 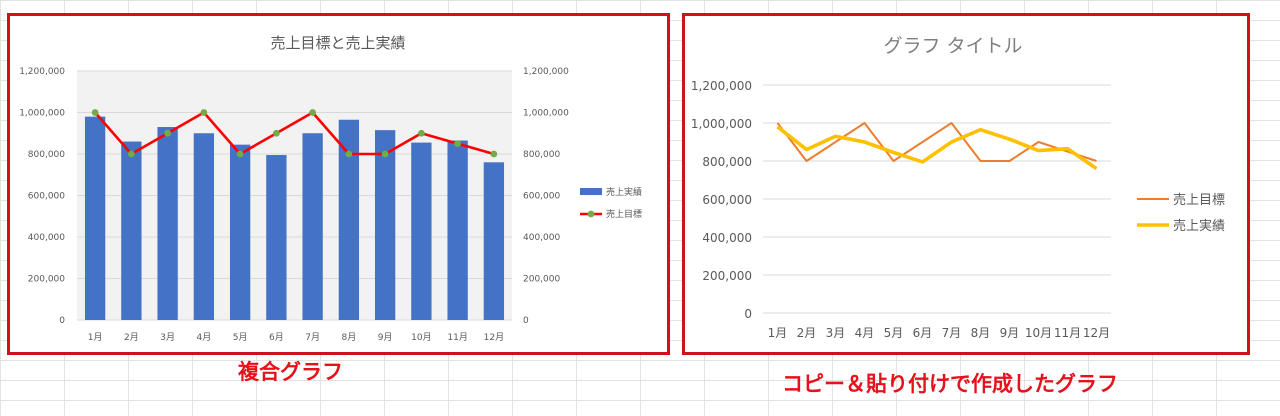 I want to click on marker-売上目標-4月, so click(x=204, y=112).